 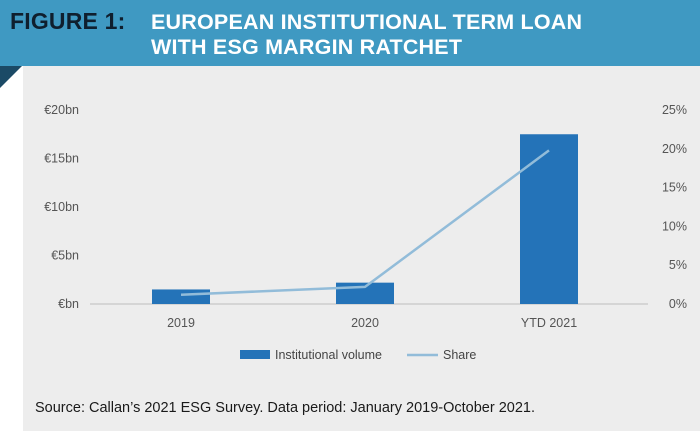 I want to click on x-tick-label: YTD 2021, so click(x=549, y=323).